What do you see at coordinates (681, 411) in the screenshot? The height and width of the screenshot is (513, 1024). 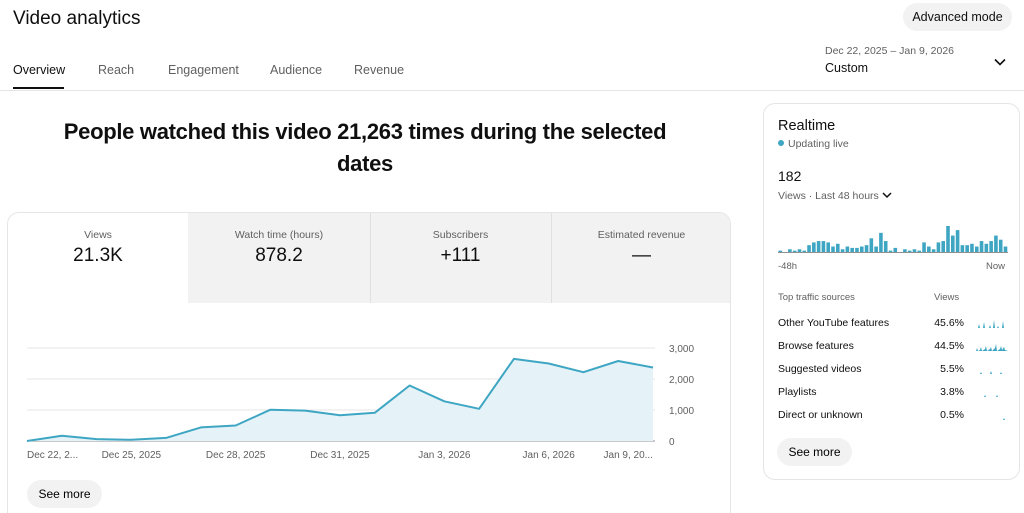 I see `y-tick-label: 1,000` at bounding box center [681, 411].